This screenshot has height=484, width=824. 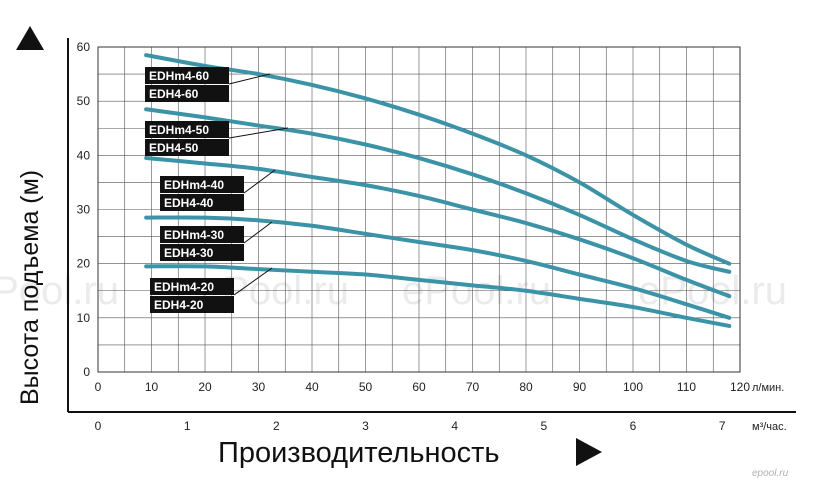 What do you see at coordinates (98, 426) in the screenshot?
I see `x2-tick-label: 0` at bounding box center [98, 426].